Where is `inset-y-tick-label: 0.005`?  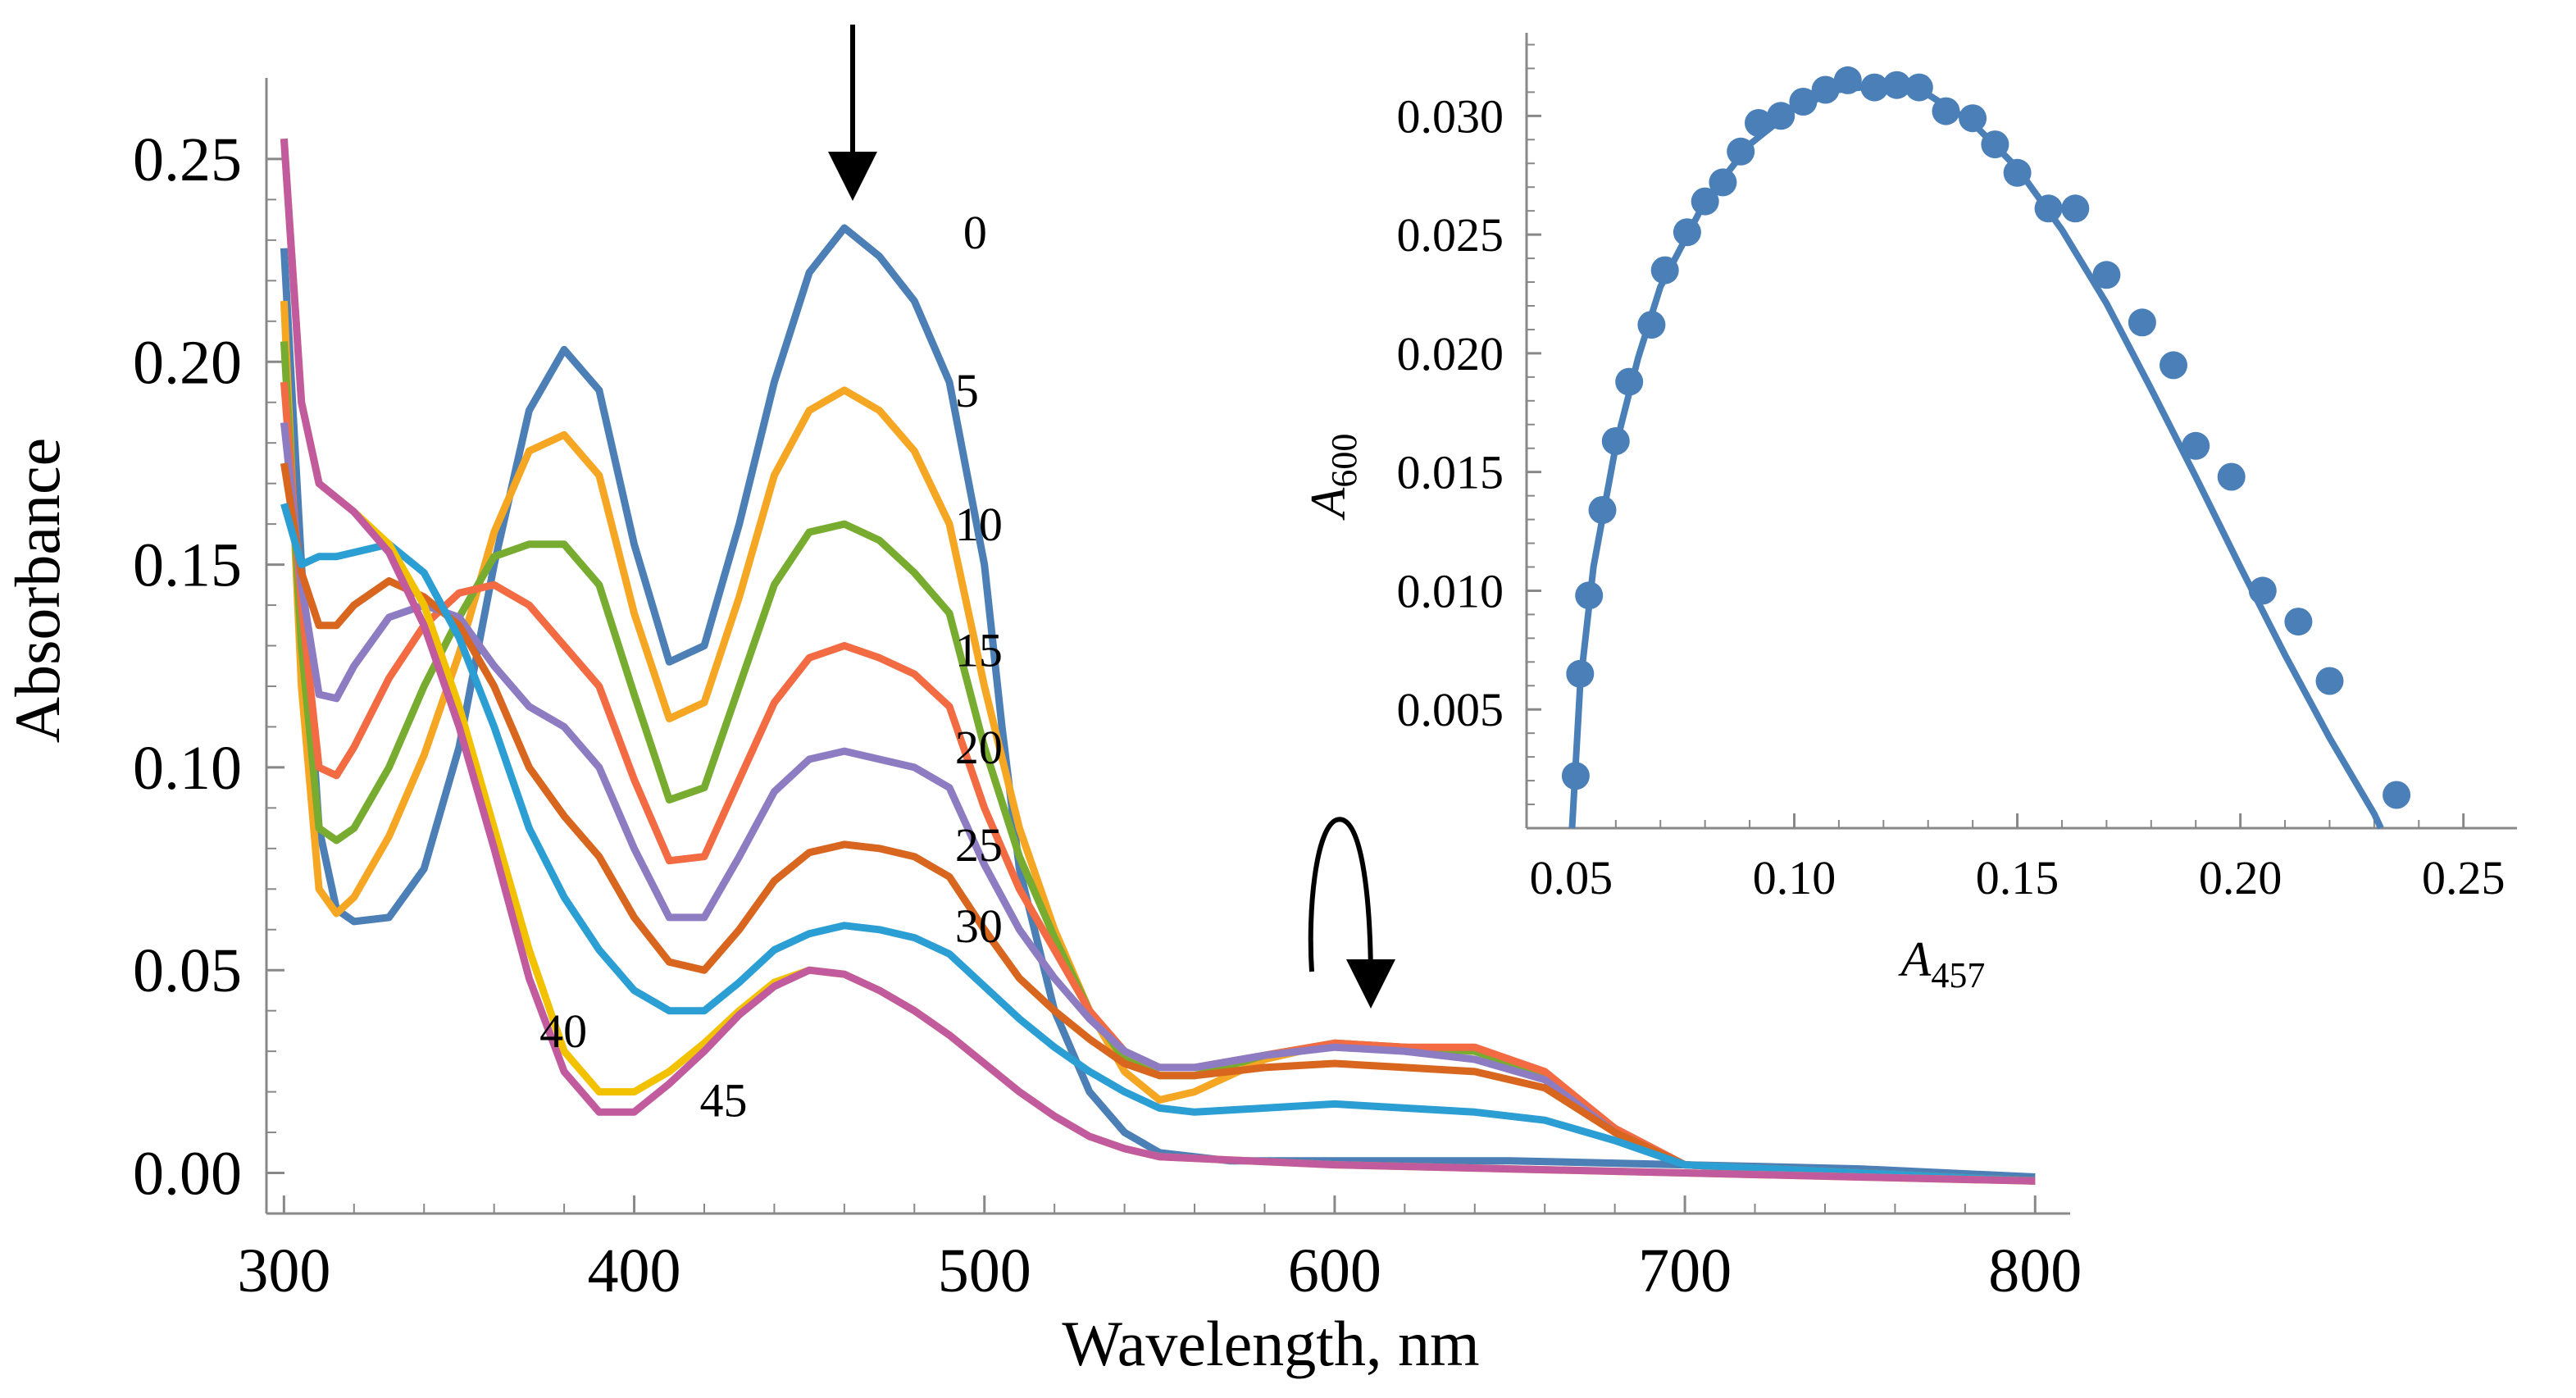 inset-y-tick-label: 0.005 is located at coordinates (1450, 709).